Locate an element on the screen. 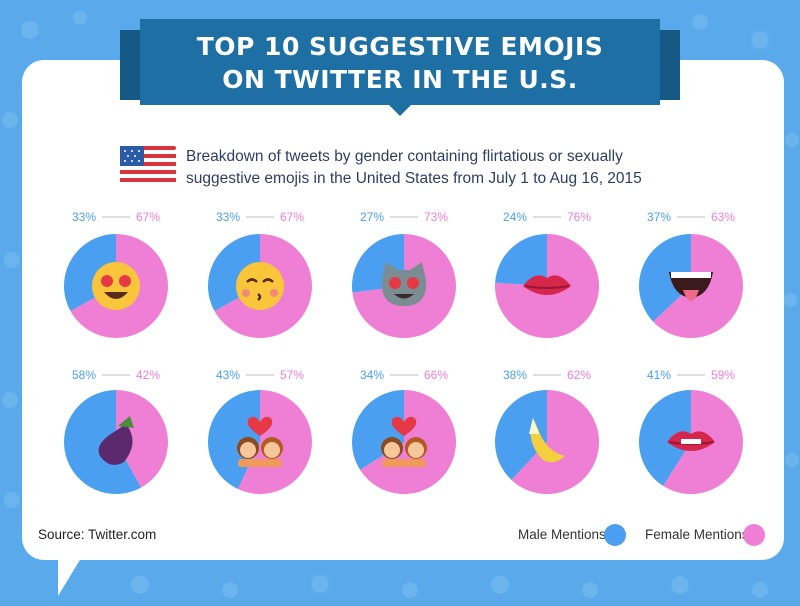 The image size is (800, 606). banner-notch is located at coordinates (400, 110).